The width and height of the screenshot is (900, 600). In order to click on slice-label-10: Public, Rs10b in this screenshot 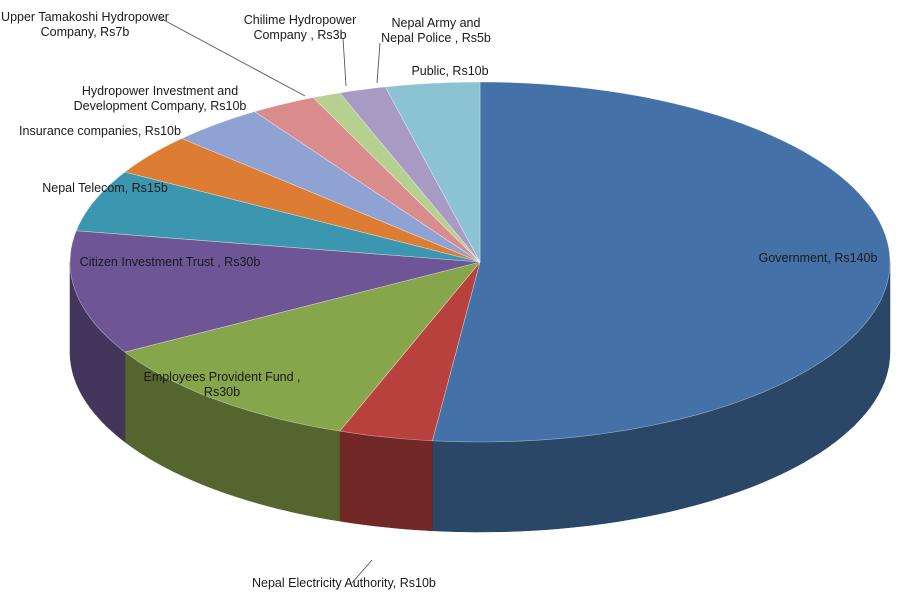, I will do `click(449, 71)`.